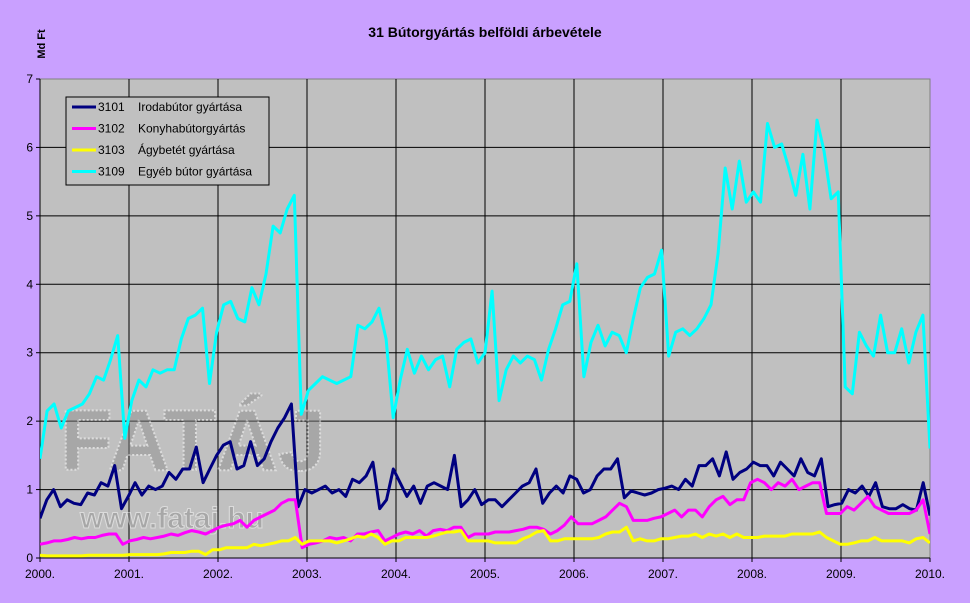 The image size is (970, 603). What do you see at coordinates (29, 284) in the screenshot?
I see `y-tick-label: 4` at bounding box center [29, 284].